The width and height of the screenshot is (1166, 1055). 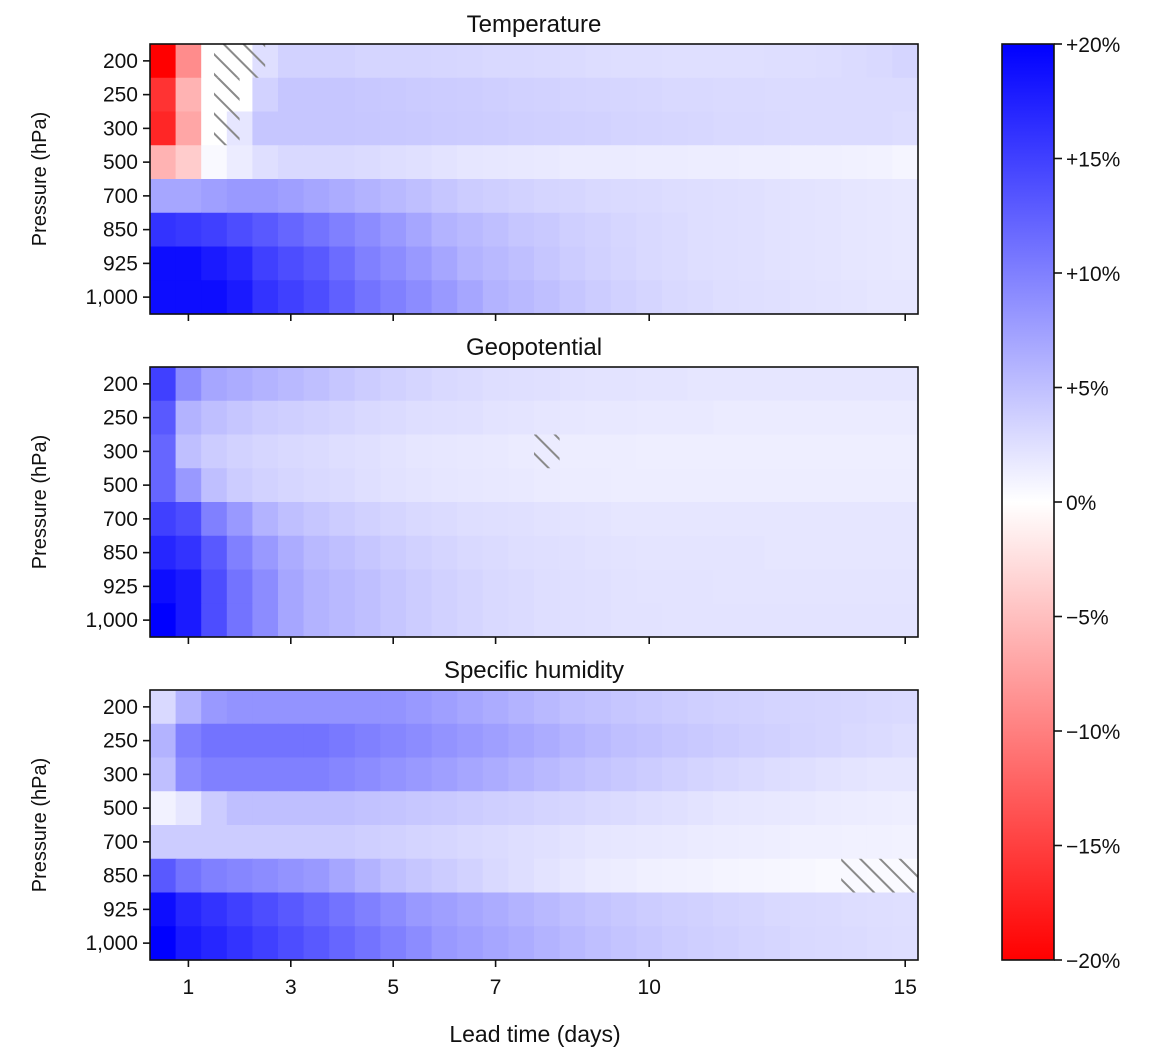 What do you see at coordinates (534, 347) in the screenshot?
I see `panel-title: Geopotential` at bounding box center [534, 347].